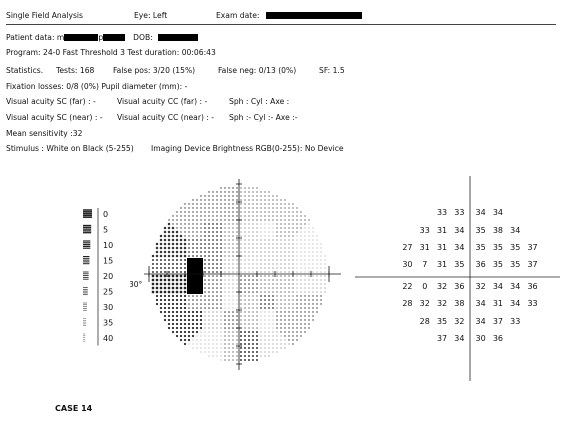 This screenshot has height=423, width=572. I want to click on greyscale-dot-field, so click(238, 274).